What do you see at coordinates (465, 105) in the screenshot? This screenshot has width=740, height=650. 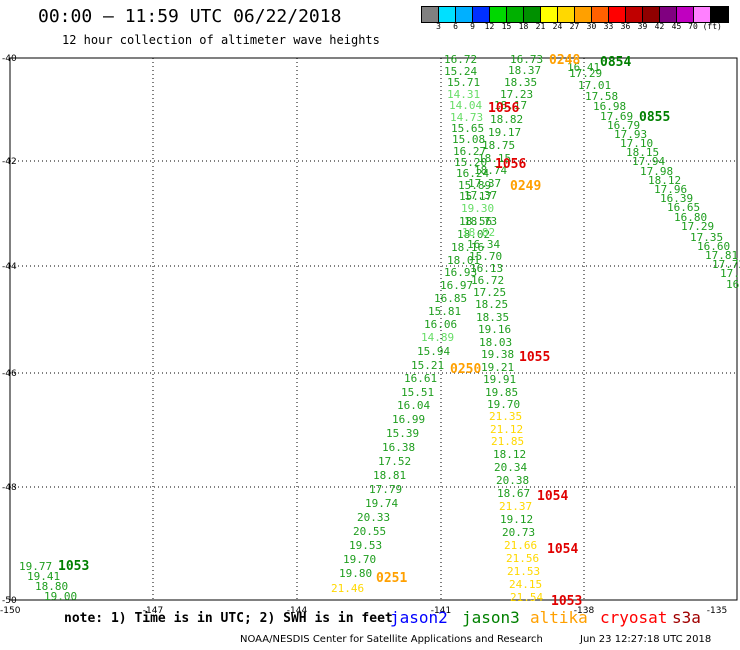 I see `wave-height-value: 14.04` at bounding box center [465, 105].